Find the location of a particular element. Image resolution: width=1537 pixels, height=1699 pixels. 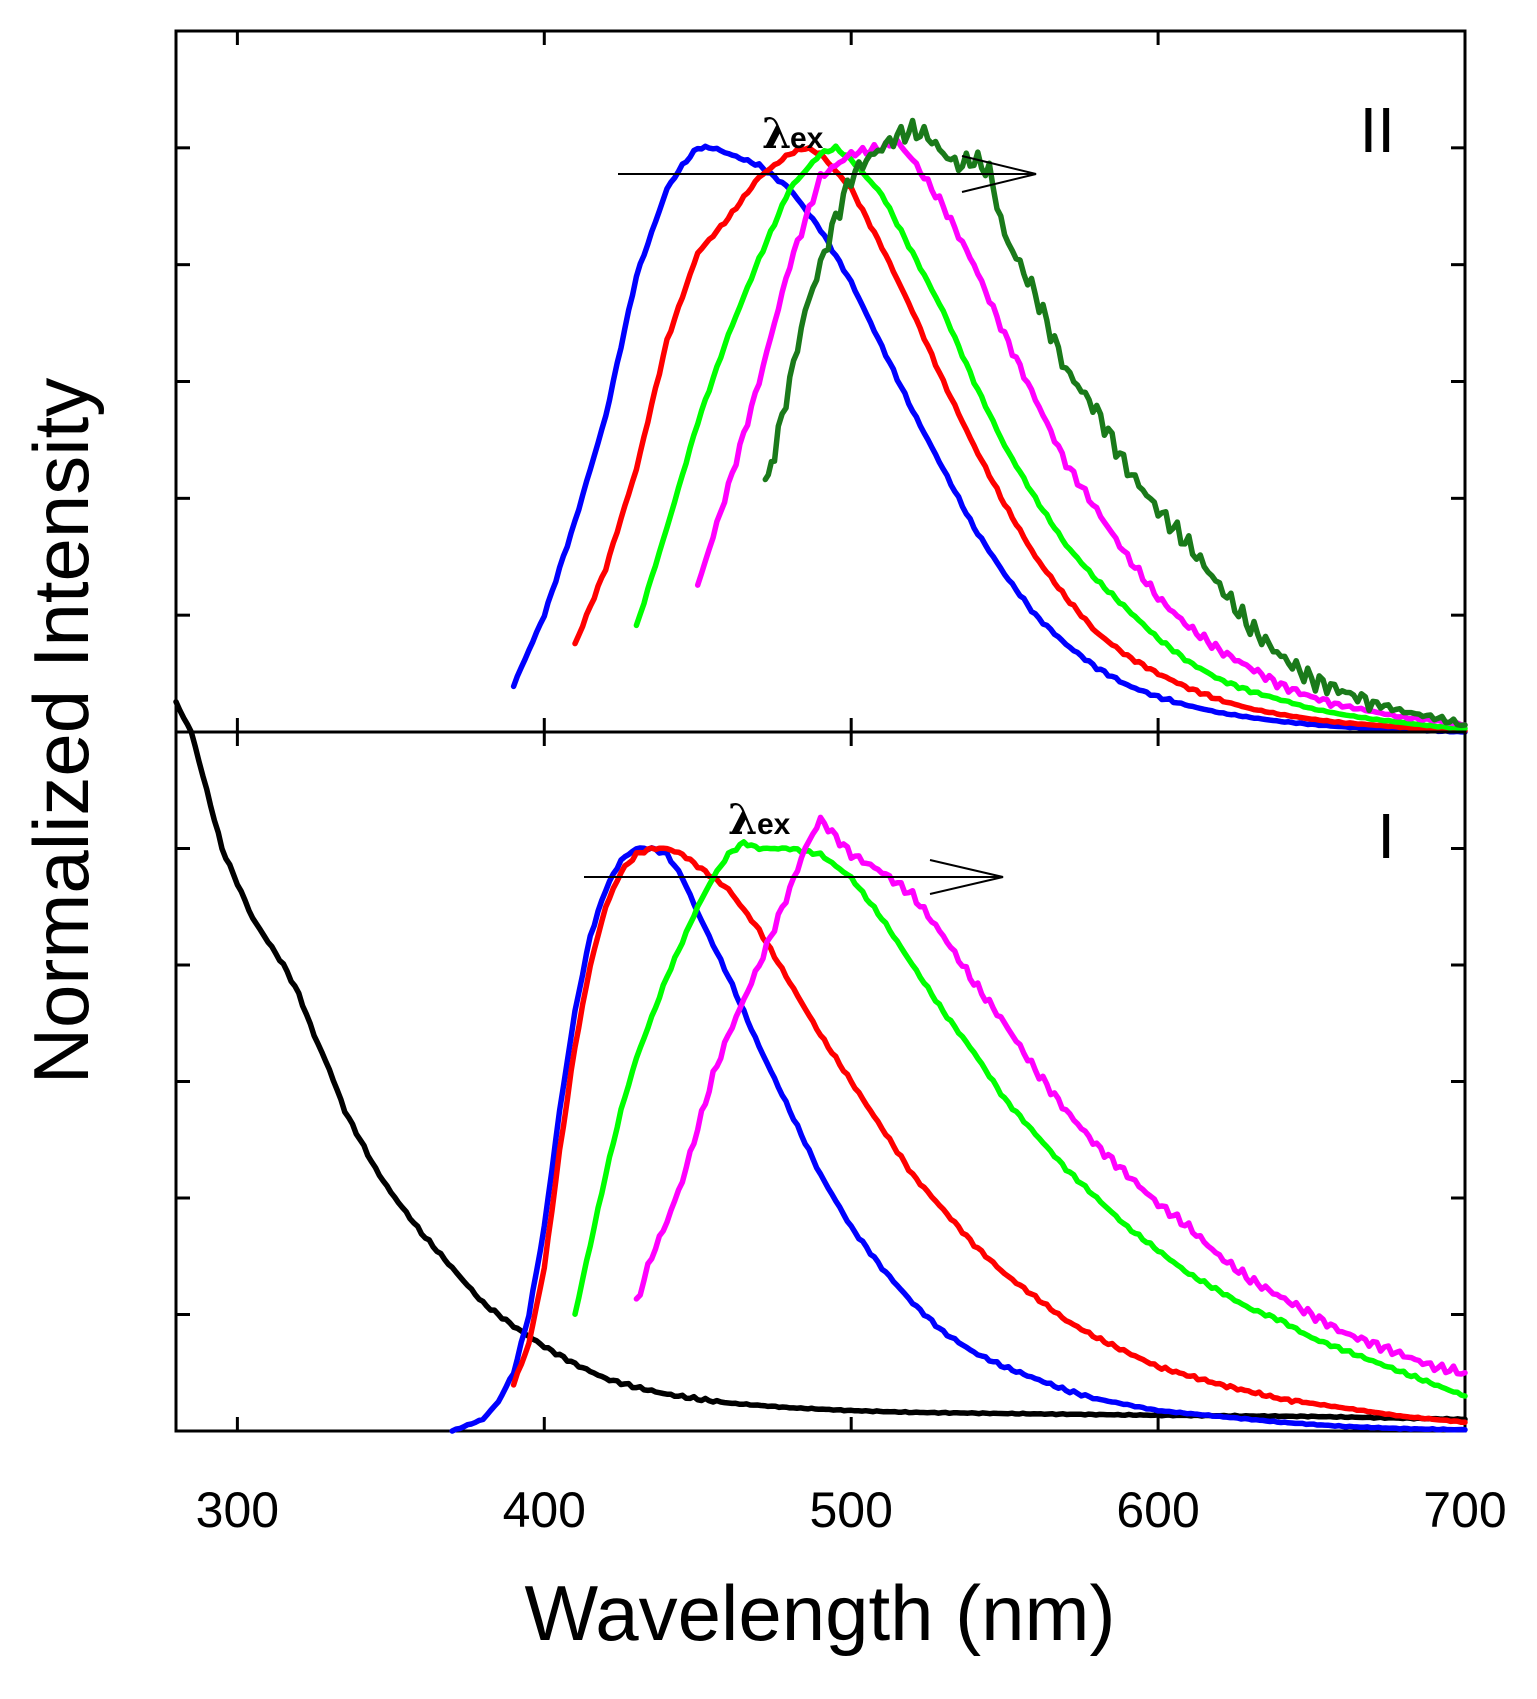

panel-i-lambda: λ is located at coordinates (742, 819).